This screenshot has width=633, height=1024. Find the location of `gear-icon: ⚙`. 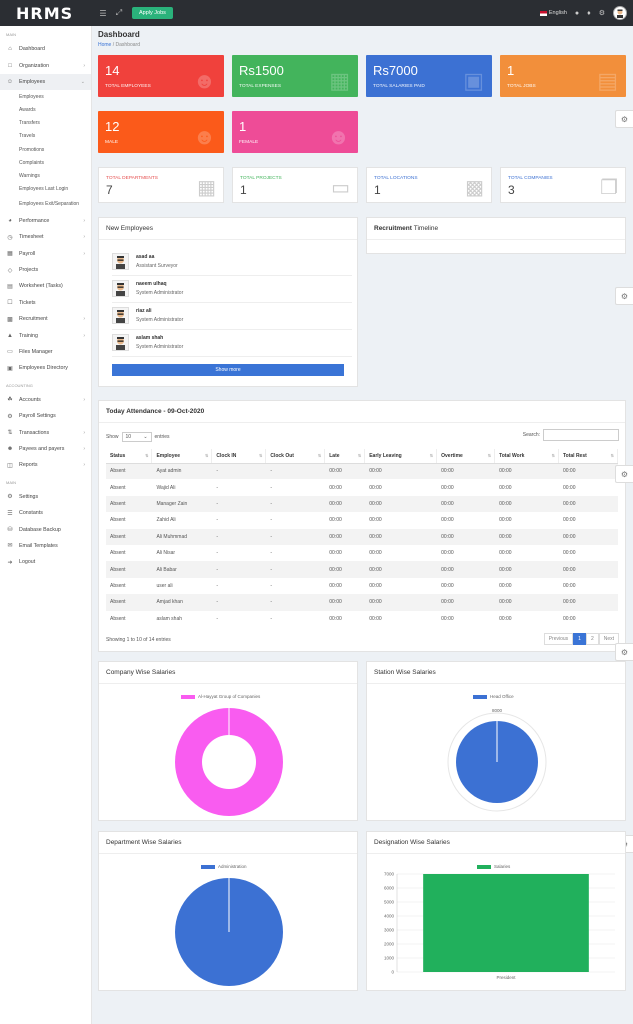

gear-icon: ⚙ is located at coordinates (601, 13).